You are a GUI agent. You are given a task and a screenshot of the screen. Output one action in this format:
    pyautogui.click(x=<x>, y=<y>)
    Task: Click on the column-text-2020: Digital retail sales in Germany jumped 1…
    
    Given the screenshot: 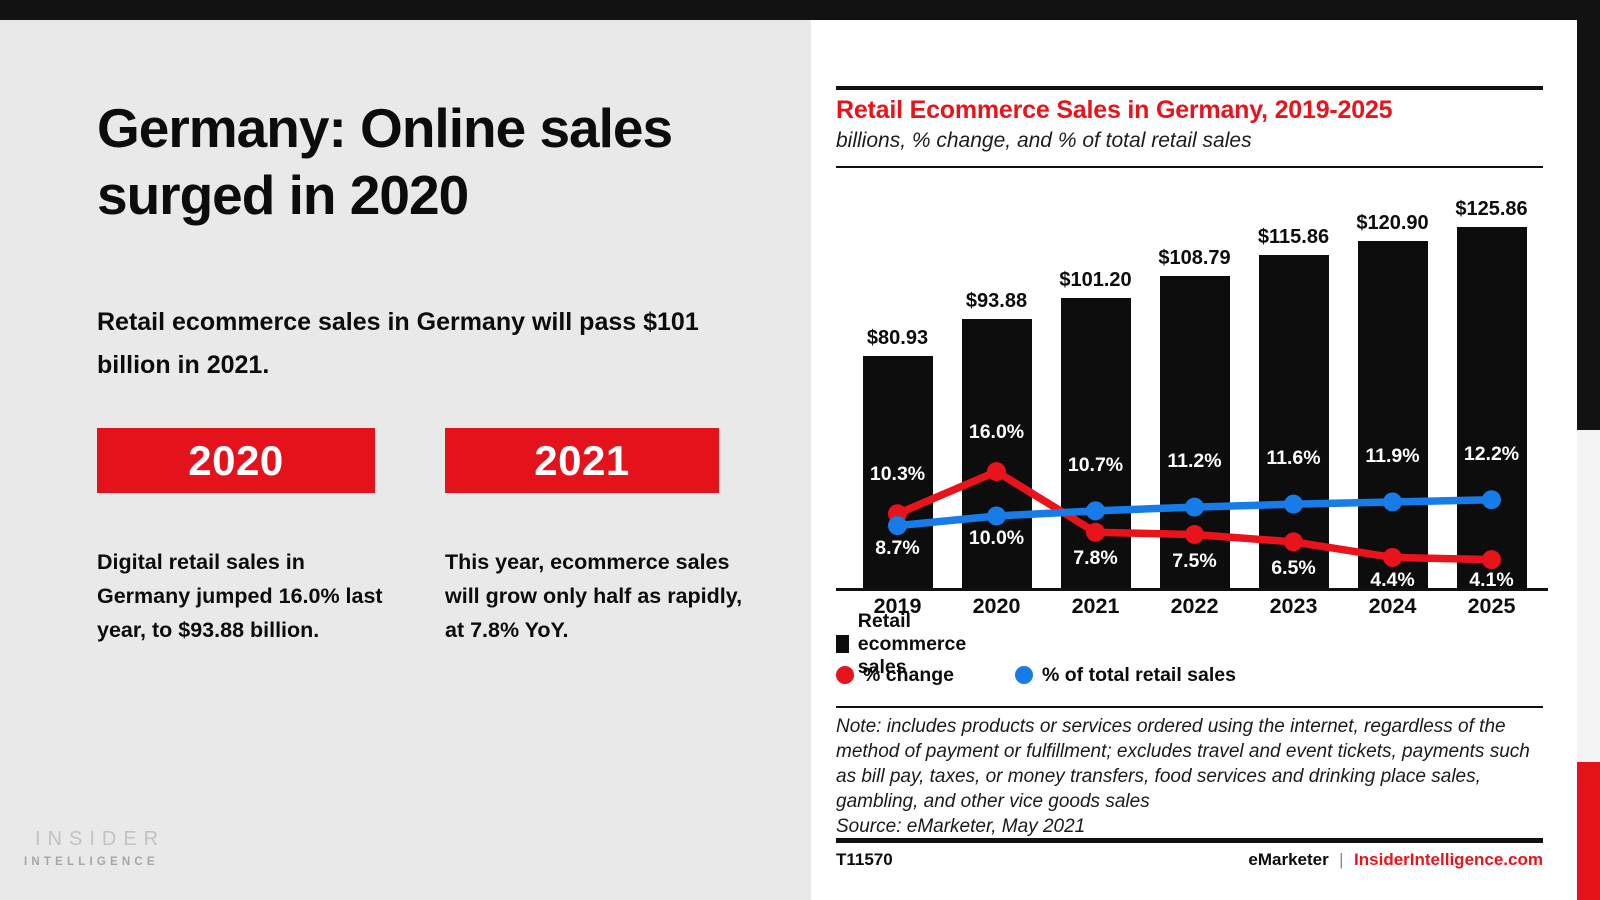 What is the action you would take?
    pyautogui.click(x=240, y=596)
    